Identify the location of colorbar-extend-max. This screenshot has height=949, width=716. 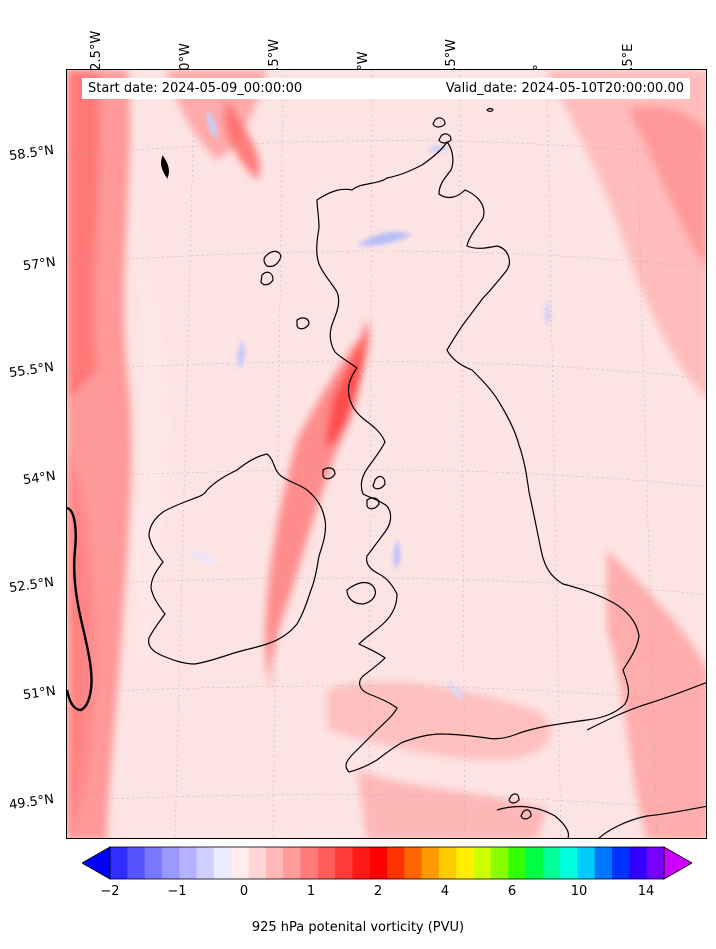
(677, 863).